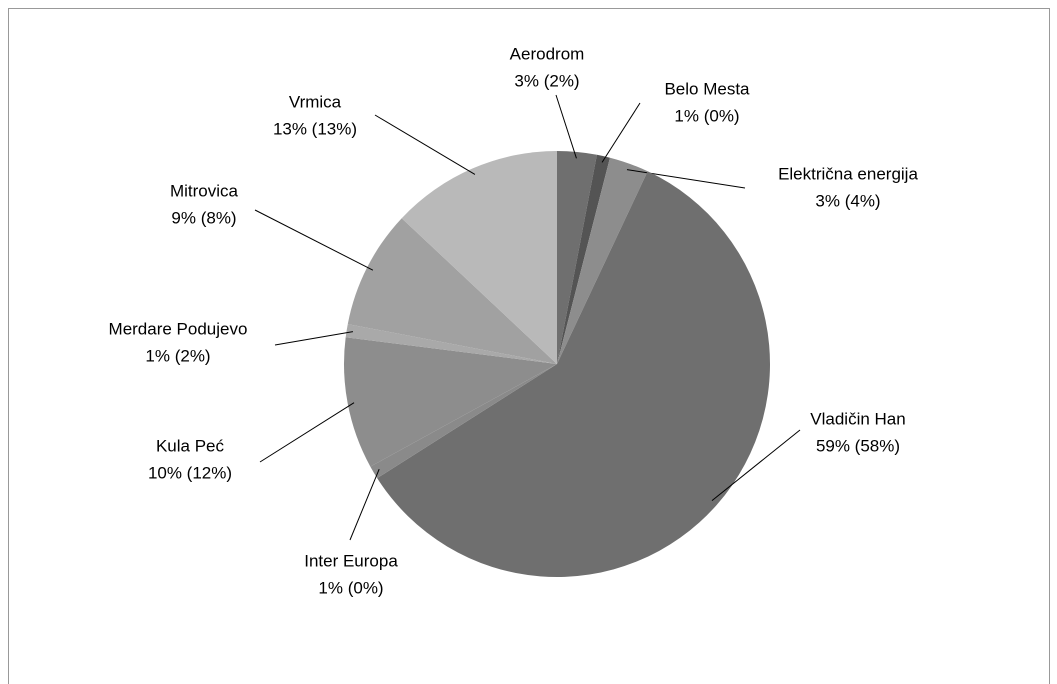 This screenshot has width=1057, height=684. I want to click on slice-label: Vladičin Han, so click(857, 418).